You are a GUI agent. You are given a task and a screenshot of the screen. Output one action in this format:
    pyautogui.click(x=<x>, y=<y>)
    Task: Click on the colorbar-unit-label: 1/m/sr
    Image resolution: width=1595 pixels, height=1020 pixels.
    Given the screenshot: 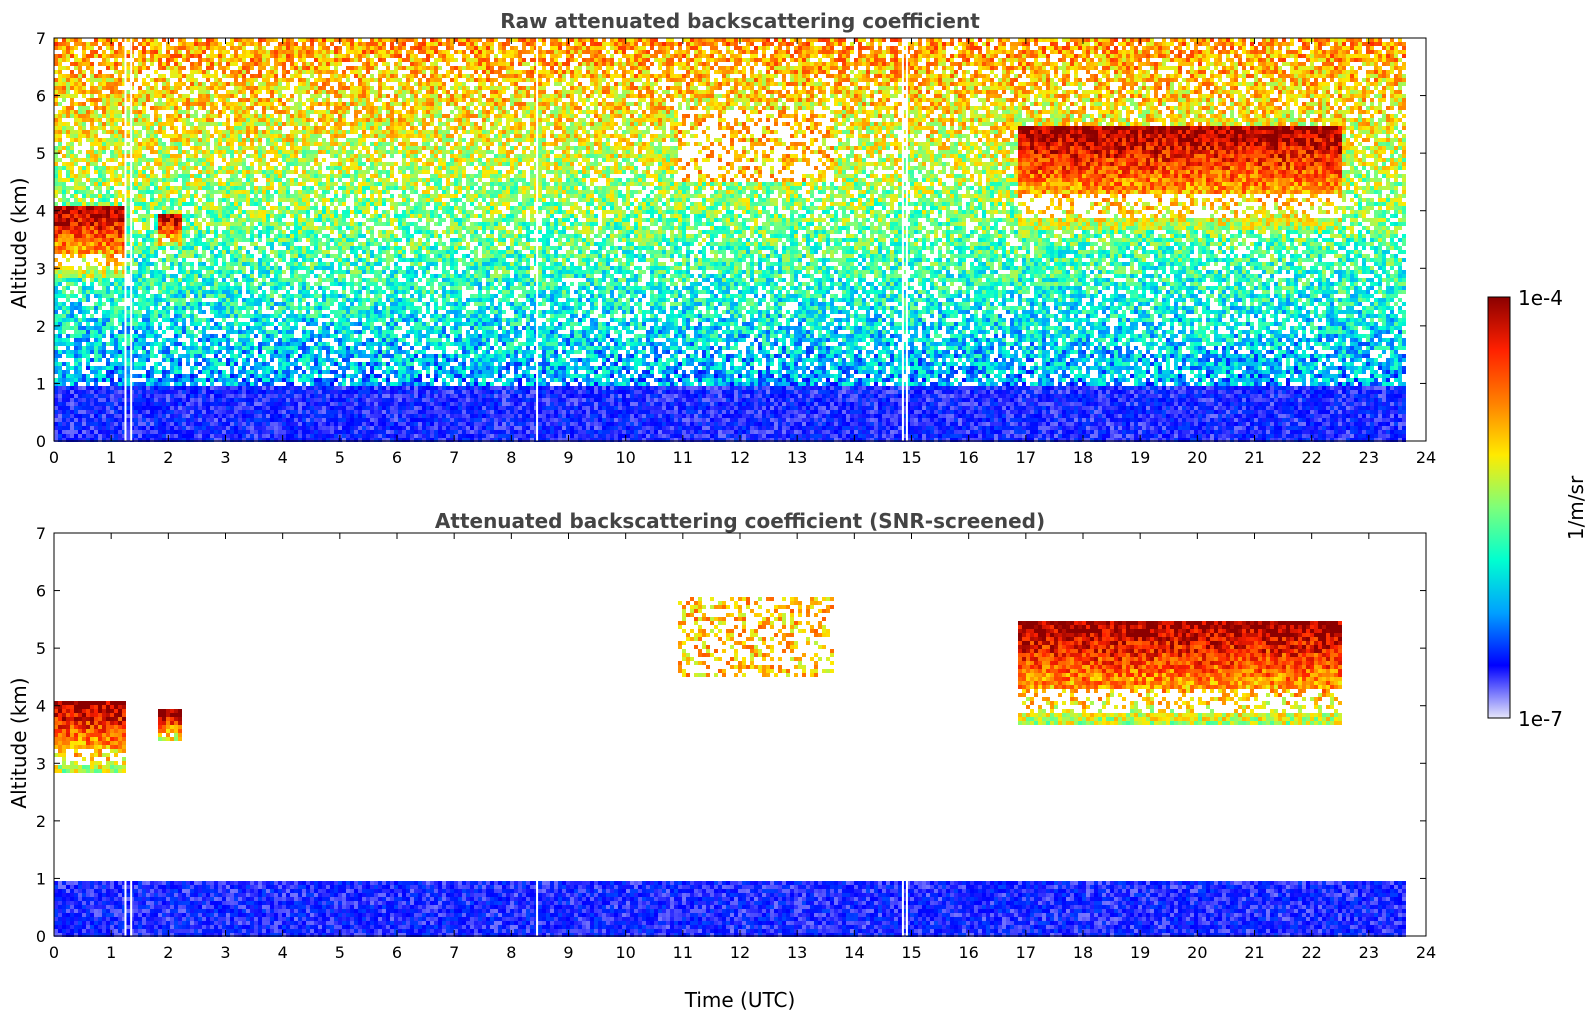 What is the action you would take?
    pyautogui.click(x=1576, y=507)
    